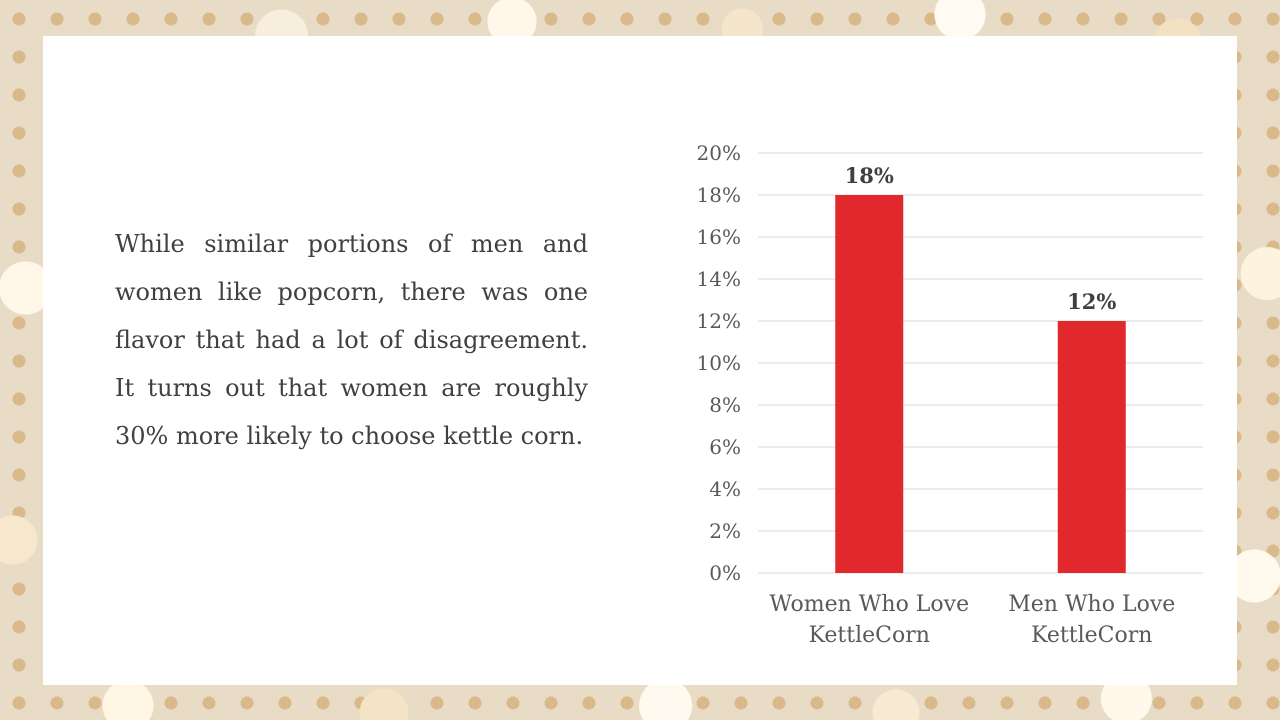 This screenshot has width=1280, height=720. I want to click on bars, so click(980, 384).